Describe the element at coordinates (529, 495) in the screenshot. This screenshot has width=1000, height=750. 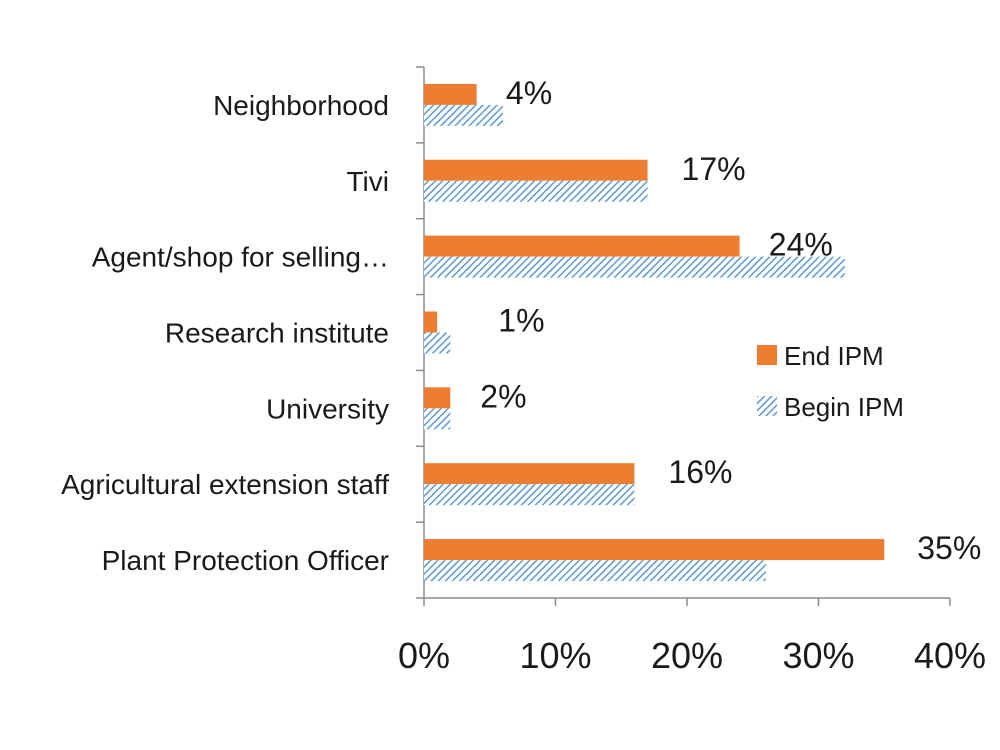
I see `bar-begin-ipm-agricultural-extension-staff` at that location.